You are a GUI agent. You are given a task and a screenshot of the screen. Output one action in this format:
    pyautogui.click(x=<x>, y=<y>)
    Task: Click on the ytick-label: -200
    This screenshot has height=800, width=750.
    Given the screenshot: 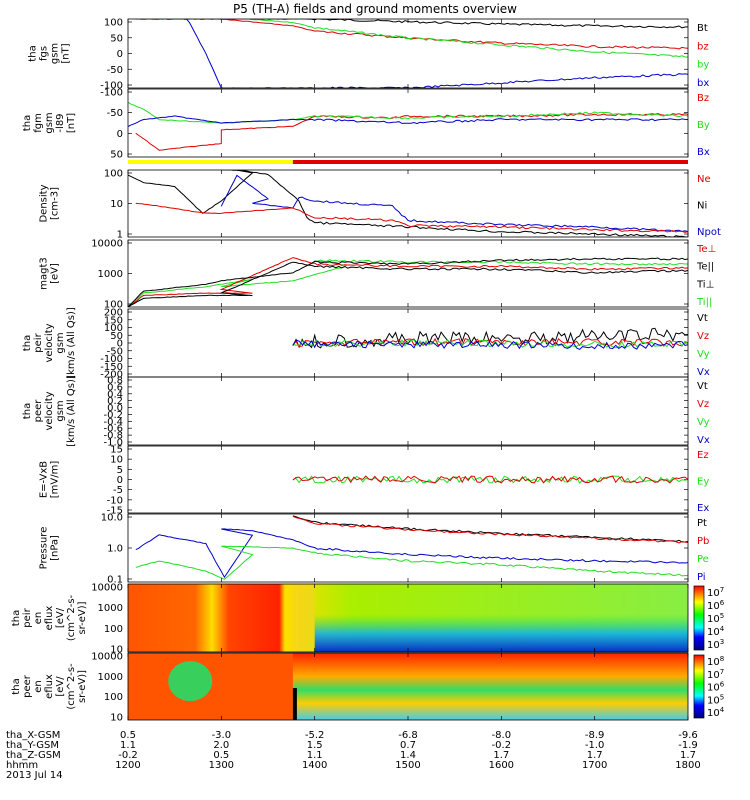 What is the action you would take?
    pyautogui.click(x=111, y=375)
    